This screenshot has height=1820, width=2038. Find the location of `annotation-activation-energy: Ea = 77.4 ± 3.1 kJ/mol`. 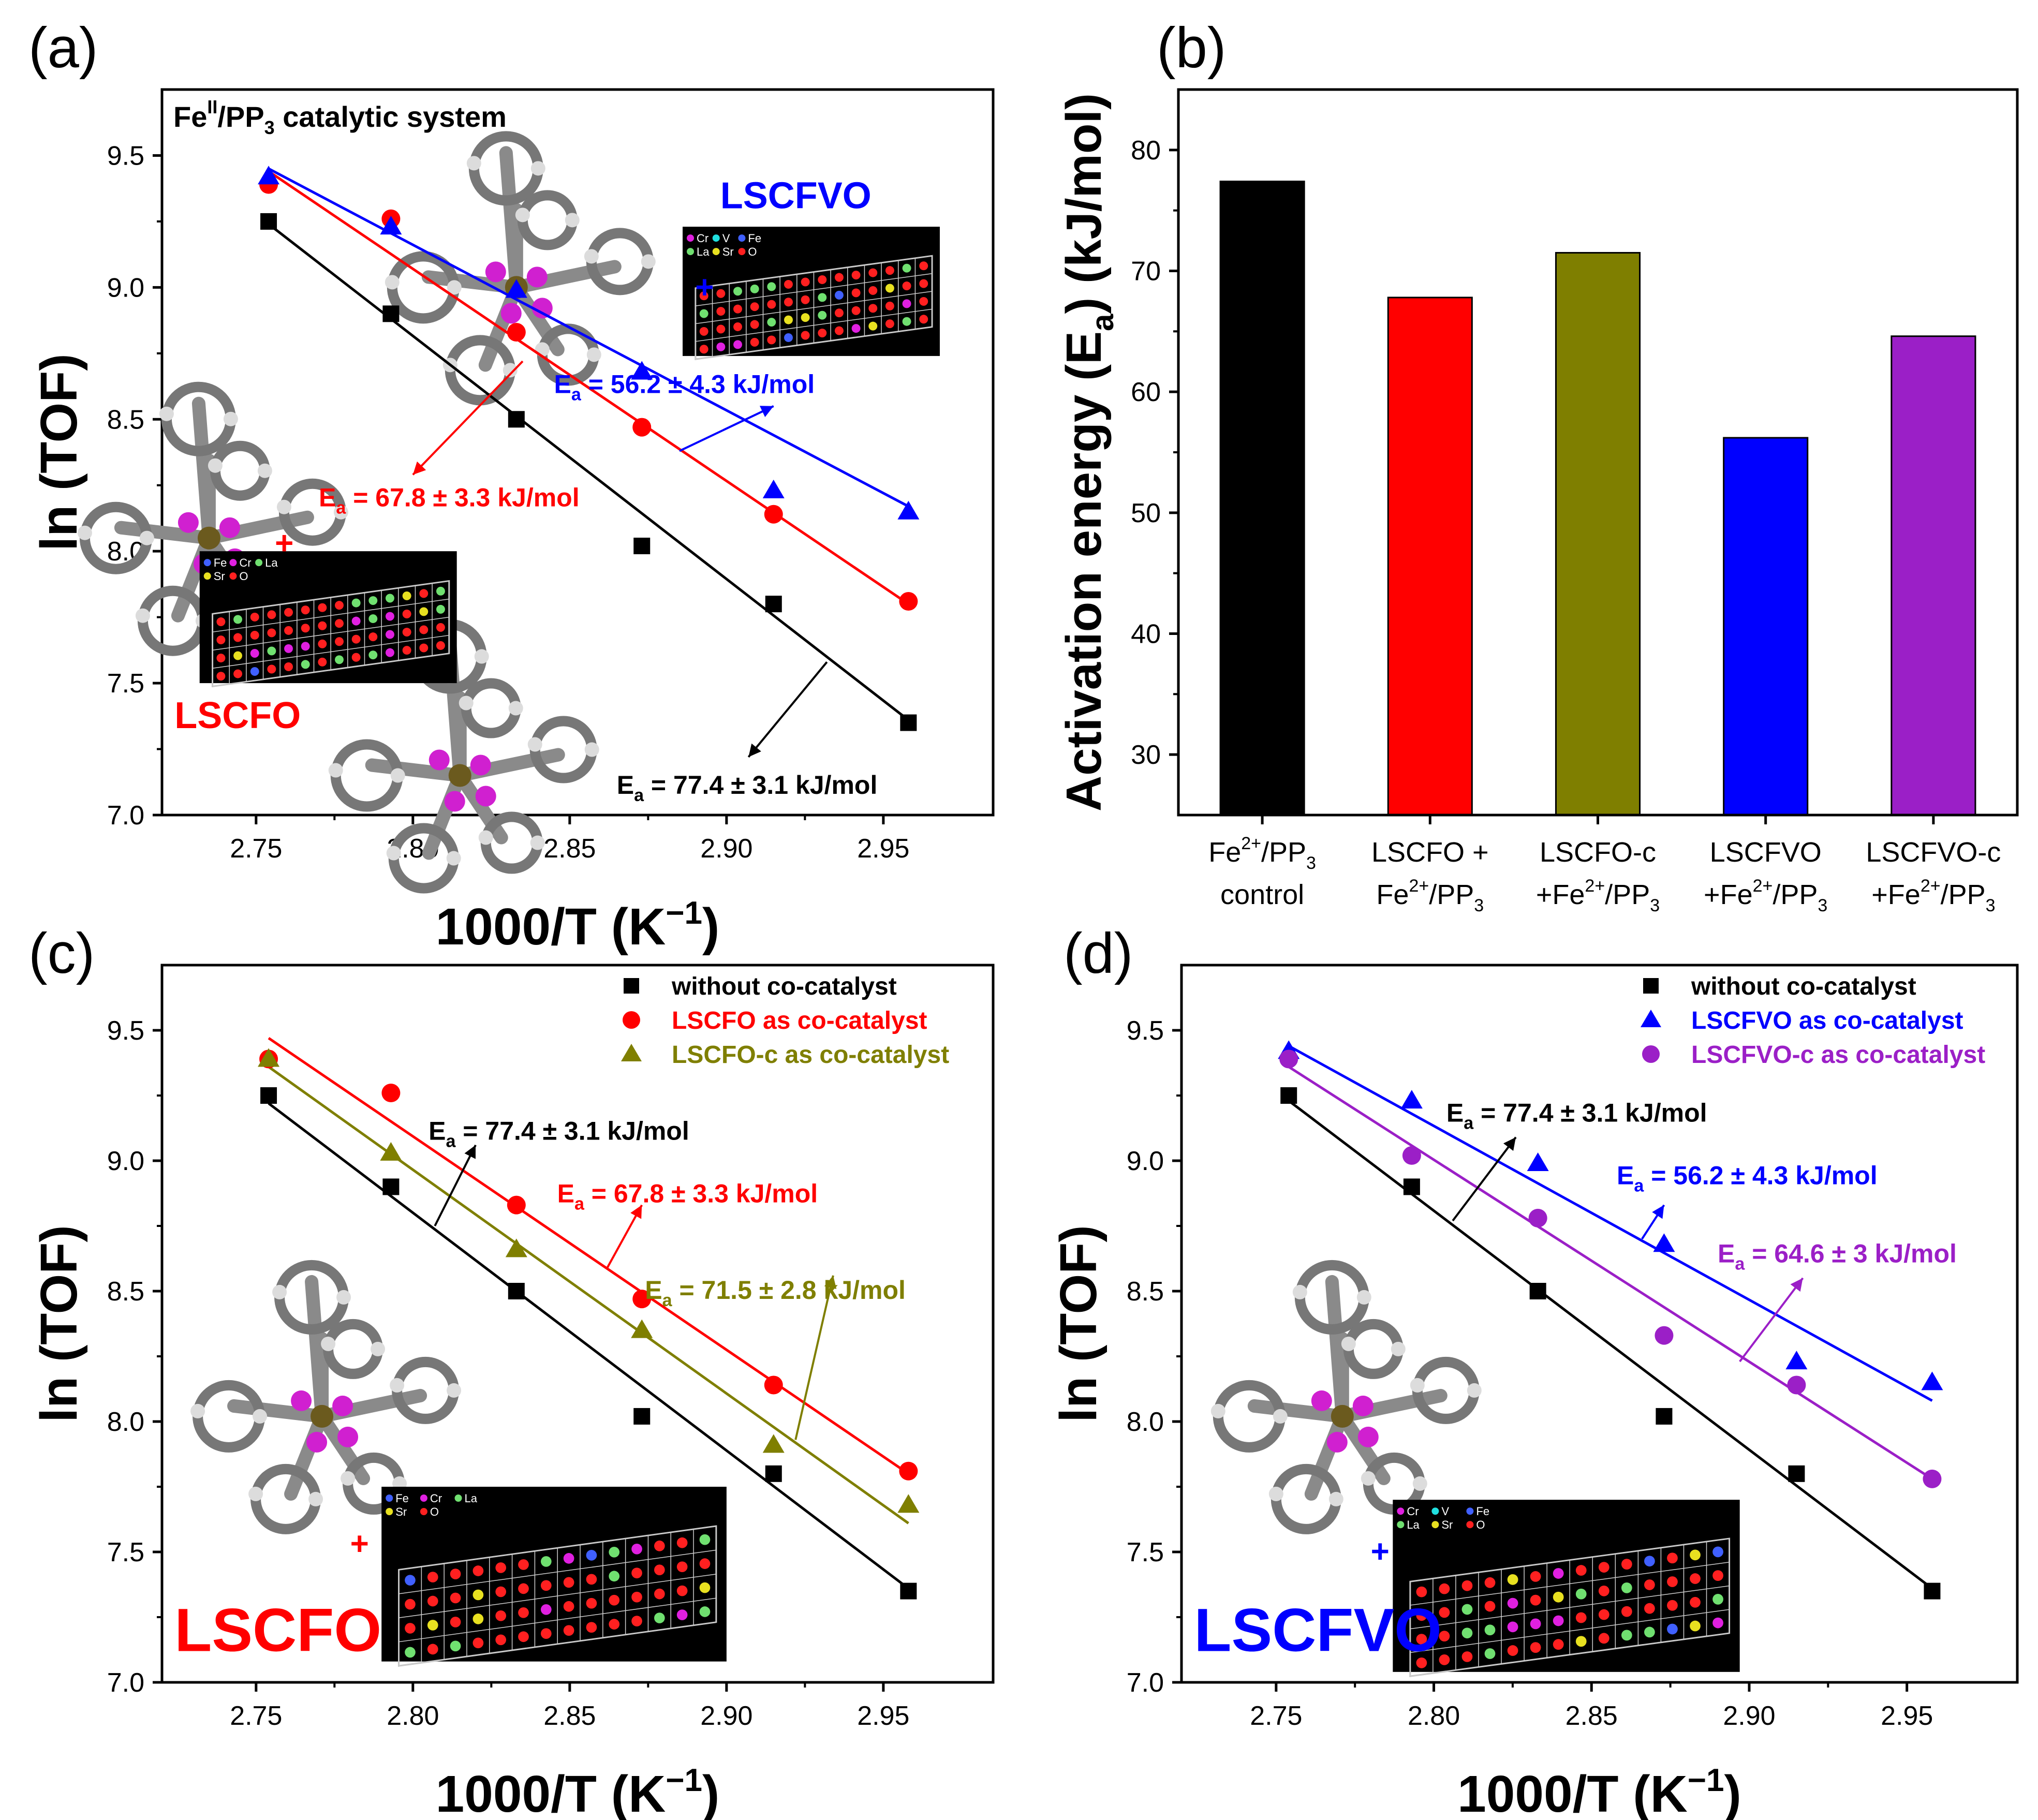

annotation-activation-energy: Ea = 77.4 ± 3.1 kJ/mol is located at coordinates (748, 788).